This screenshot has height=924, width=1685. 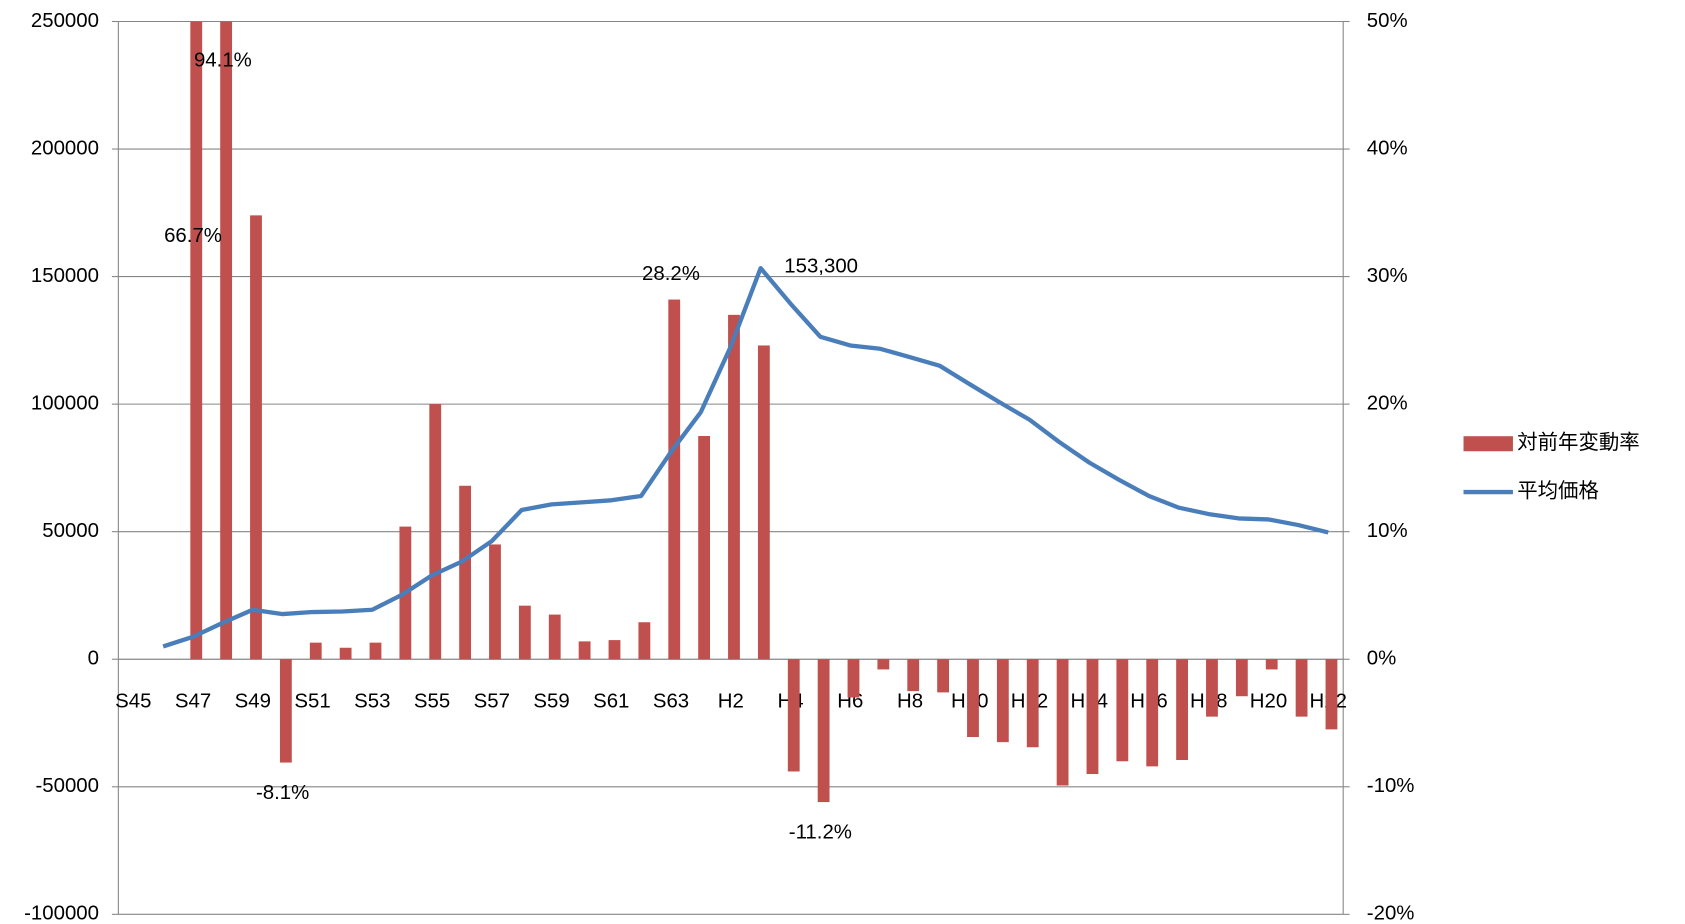 I want to click on x-tick-label: S59, so click(x=551, y=702).